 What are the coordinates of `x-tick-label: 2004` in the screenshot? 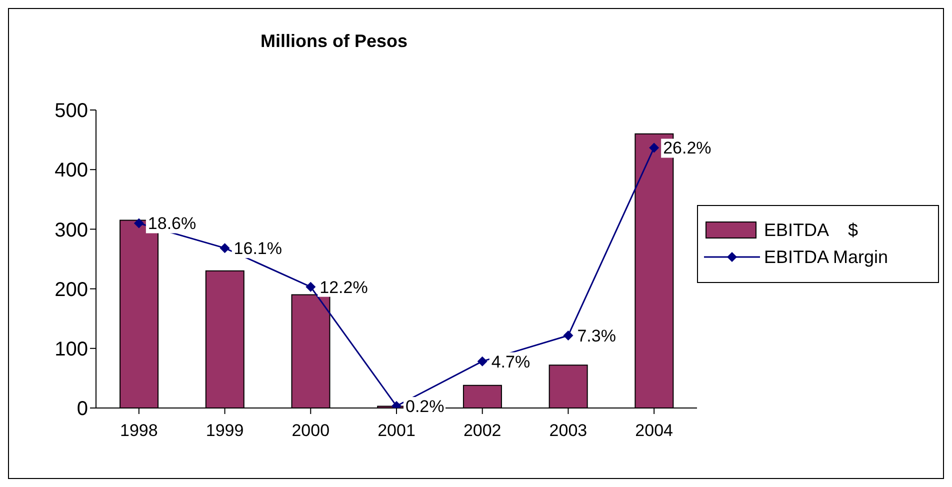 It's located at (654, 430).